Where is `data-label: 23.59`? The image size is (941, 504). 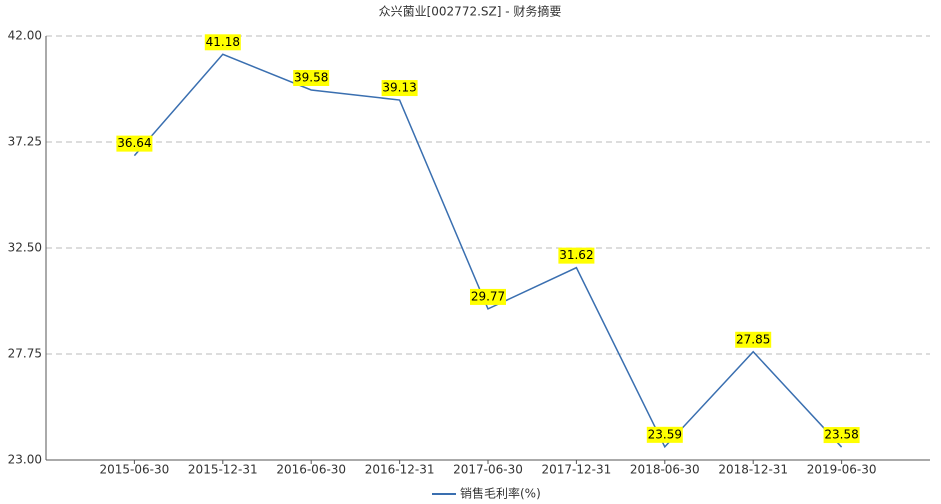 data-label: 23.59 is located at coordinates (665, 434).